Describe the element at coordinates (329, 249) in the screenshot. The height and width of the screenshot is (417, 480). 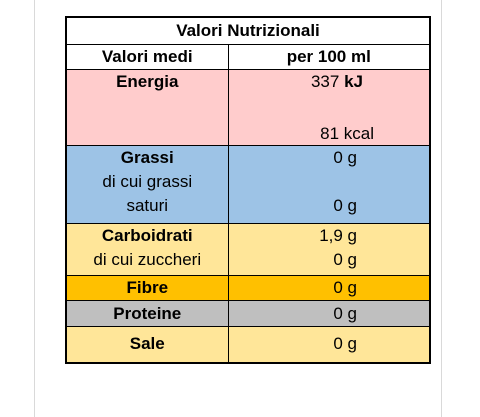
I see `carboidrati-value-cell: 1,9 g 0 g` at that location.